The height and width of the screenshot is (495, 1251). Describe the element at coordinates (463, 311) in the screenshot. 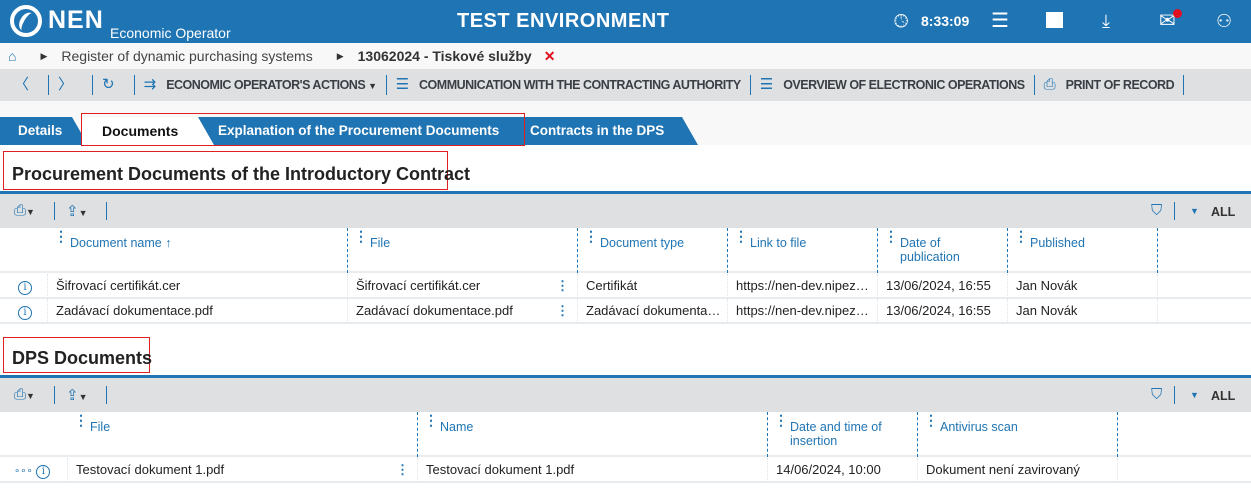

I see `cell-file: Zadávací dokumentace.pdf ⋮` at that location.